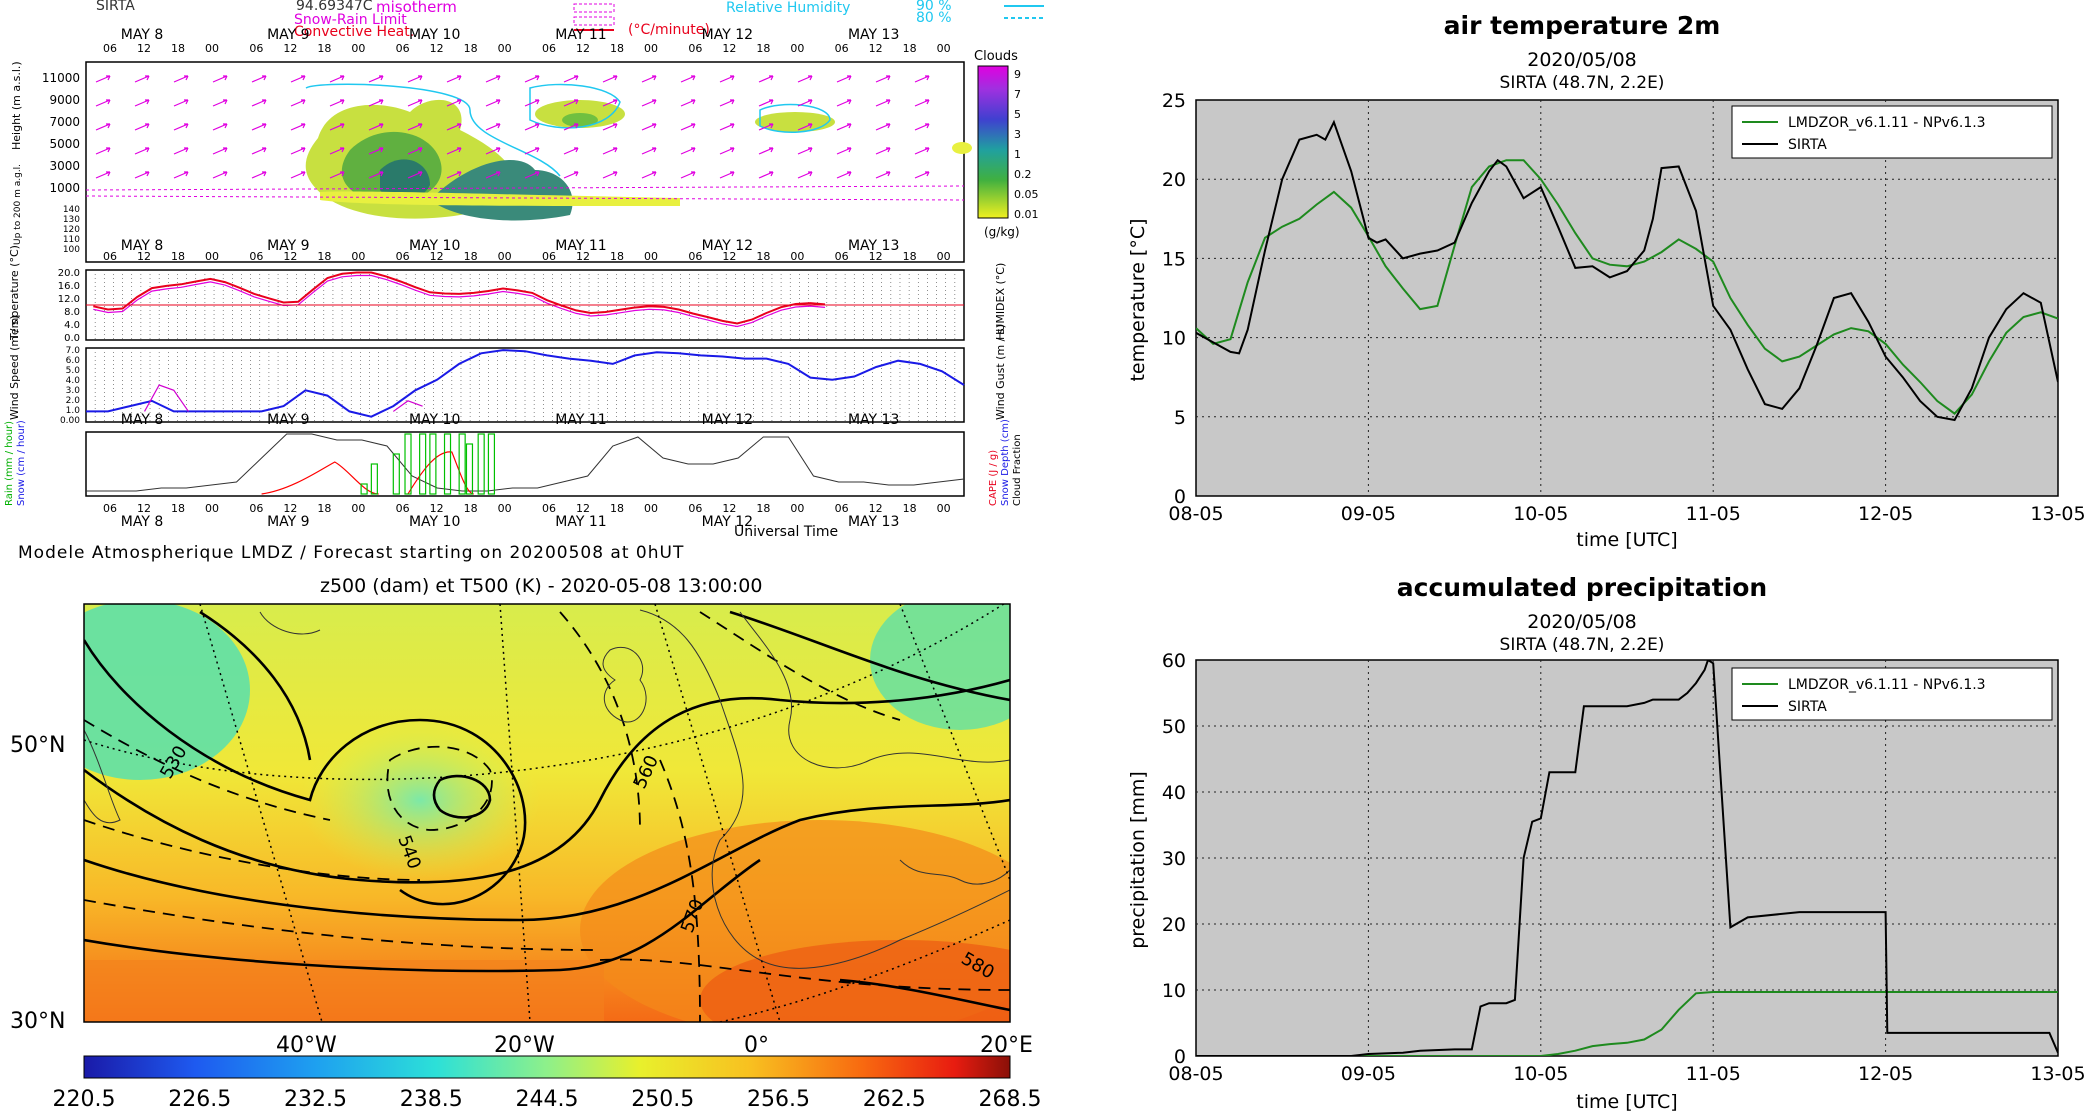 This screenshot has height=1120, width=2100. Describe the element at coordinates (1368, 1074) in the screenshot. I see `x-tick-label: 09-05` at that location.